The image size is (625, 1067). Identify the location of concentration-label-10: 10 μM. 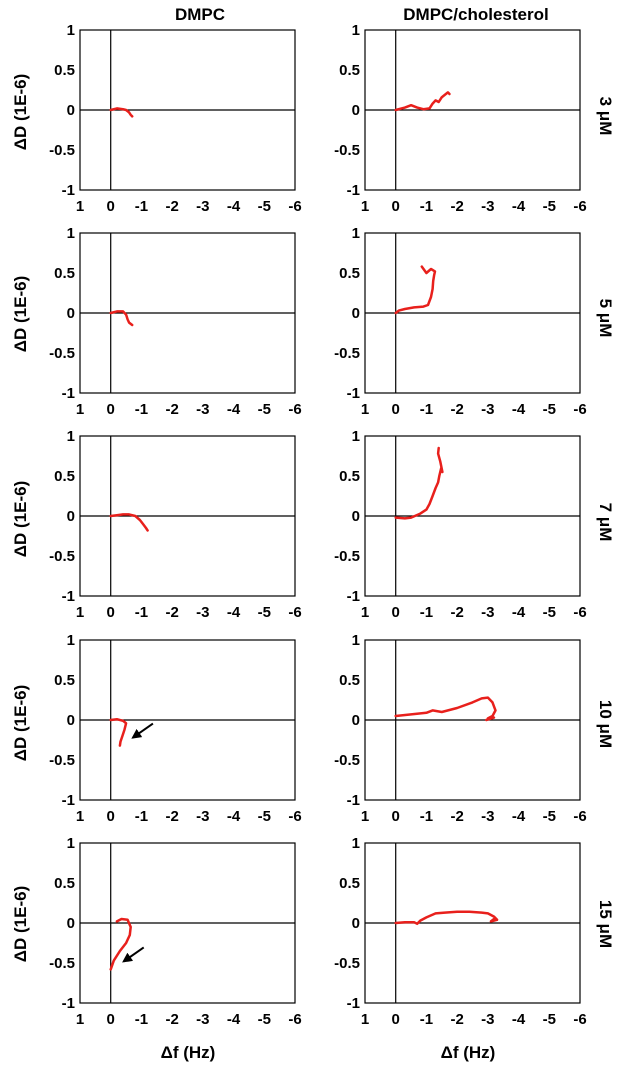
(605, 724).